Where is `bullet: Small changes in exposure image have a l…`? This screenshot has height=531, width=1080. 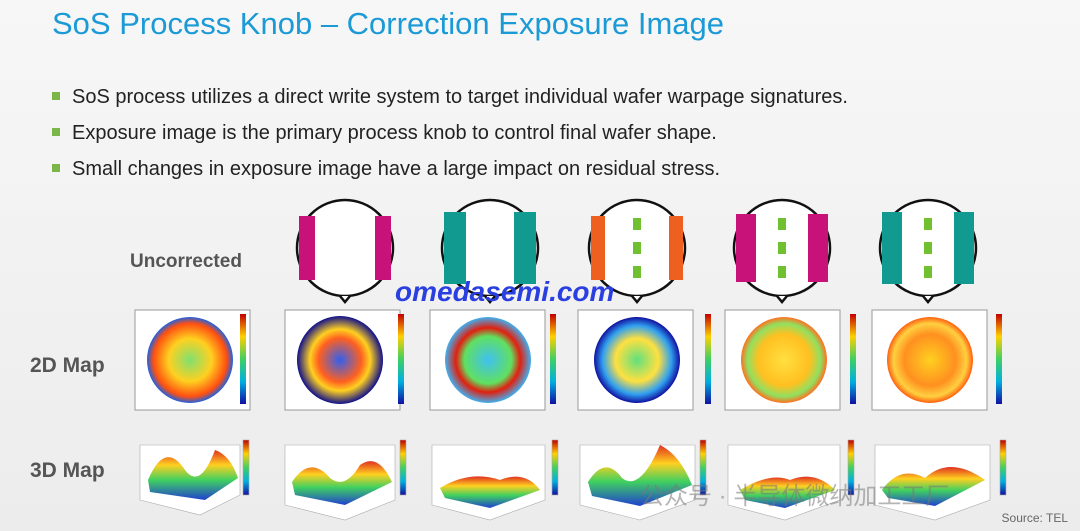 bullet: Small changes in exposure image have a l… is located at coordinates (450, 176).